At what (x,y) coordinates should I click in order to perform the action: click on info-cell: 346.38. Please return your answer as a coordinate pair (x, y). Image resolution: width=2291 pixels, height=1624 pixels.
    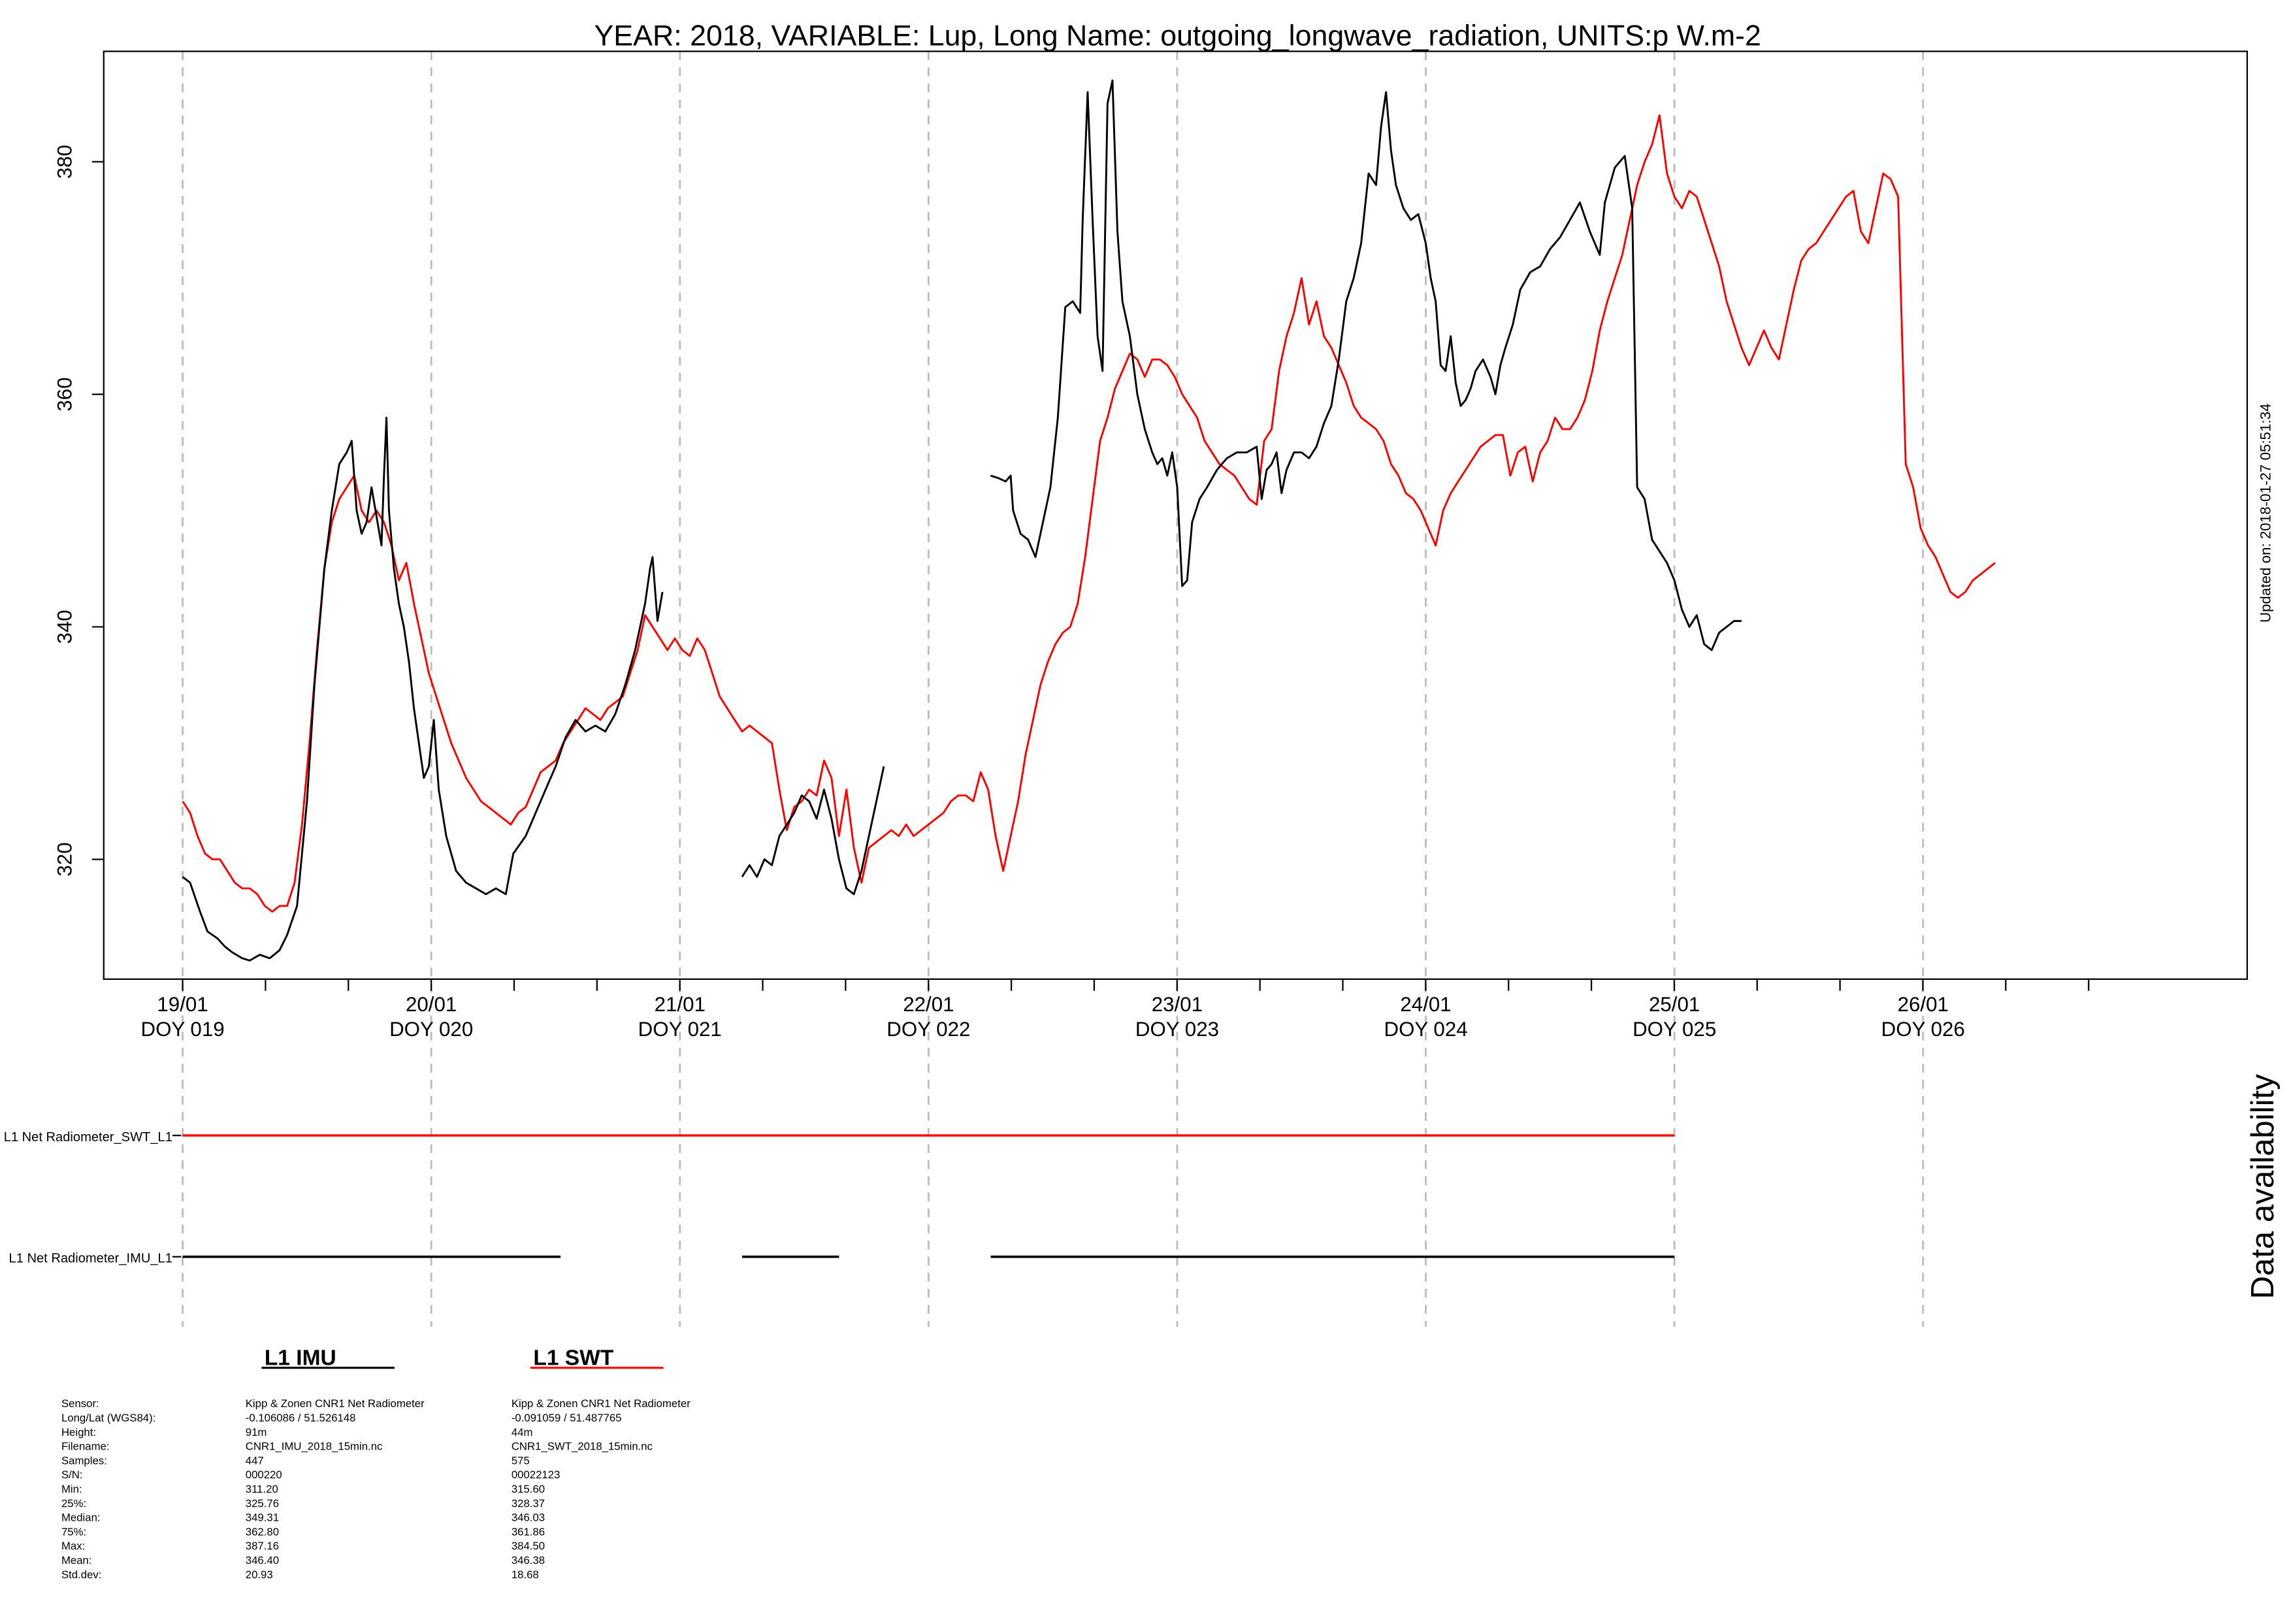
    Looking at the image, I should click on (529, 1560).